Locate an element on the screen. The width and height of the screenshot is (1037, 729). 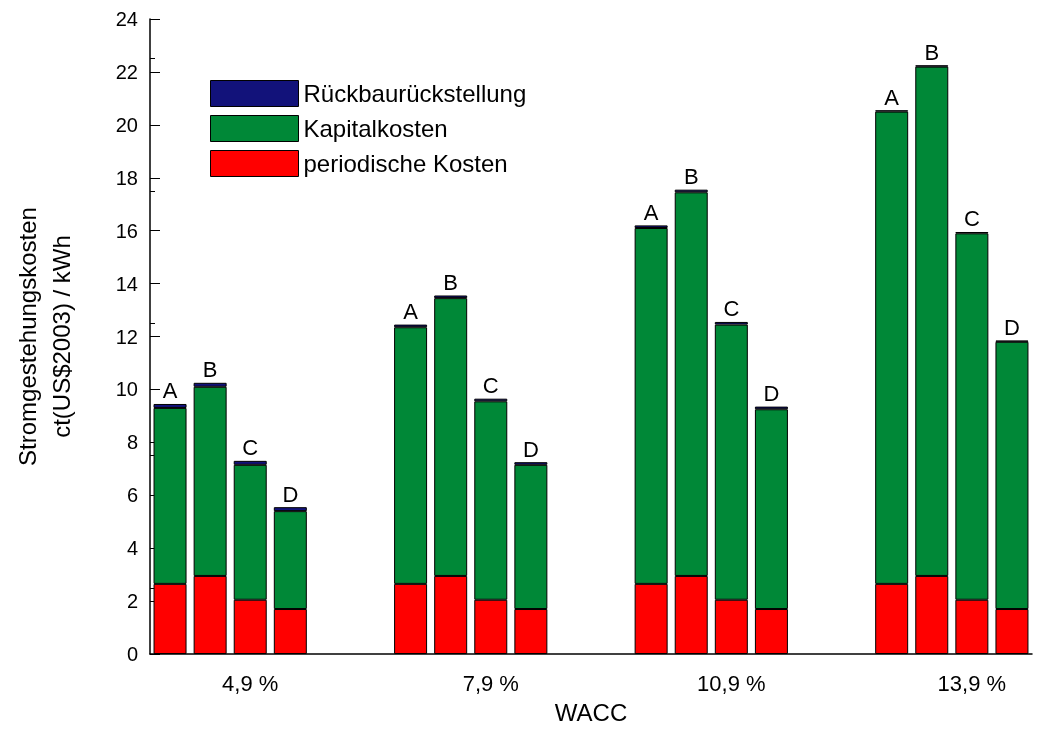
y-tick-label: 0 is located at coordinates (132, 654).